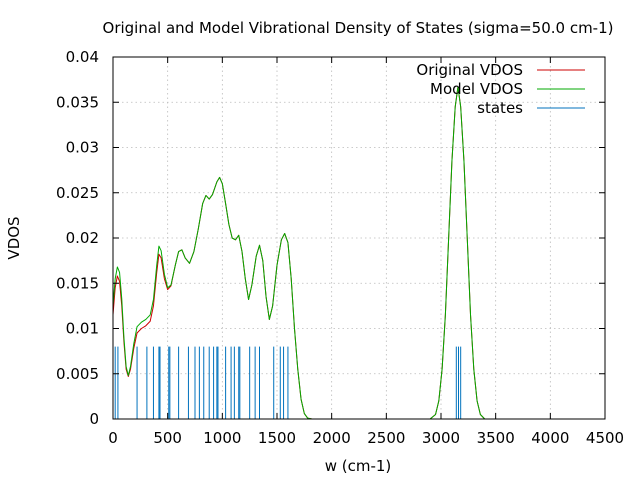 This screenshot has height=480, width=640. I want to click on x-tick-label: 2000, so click(332, 438).